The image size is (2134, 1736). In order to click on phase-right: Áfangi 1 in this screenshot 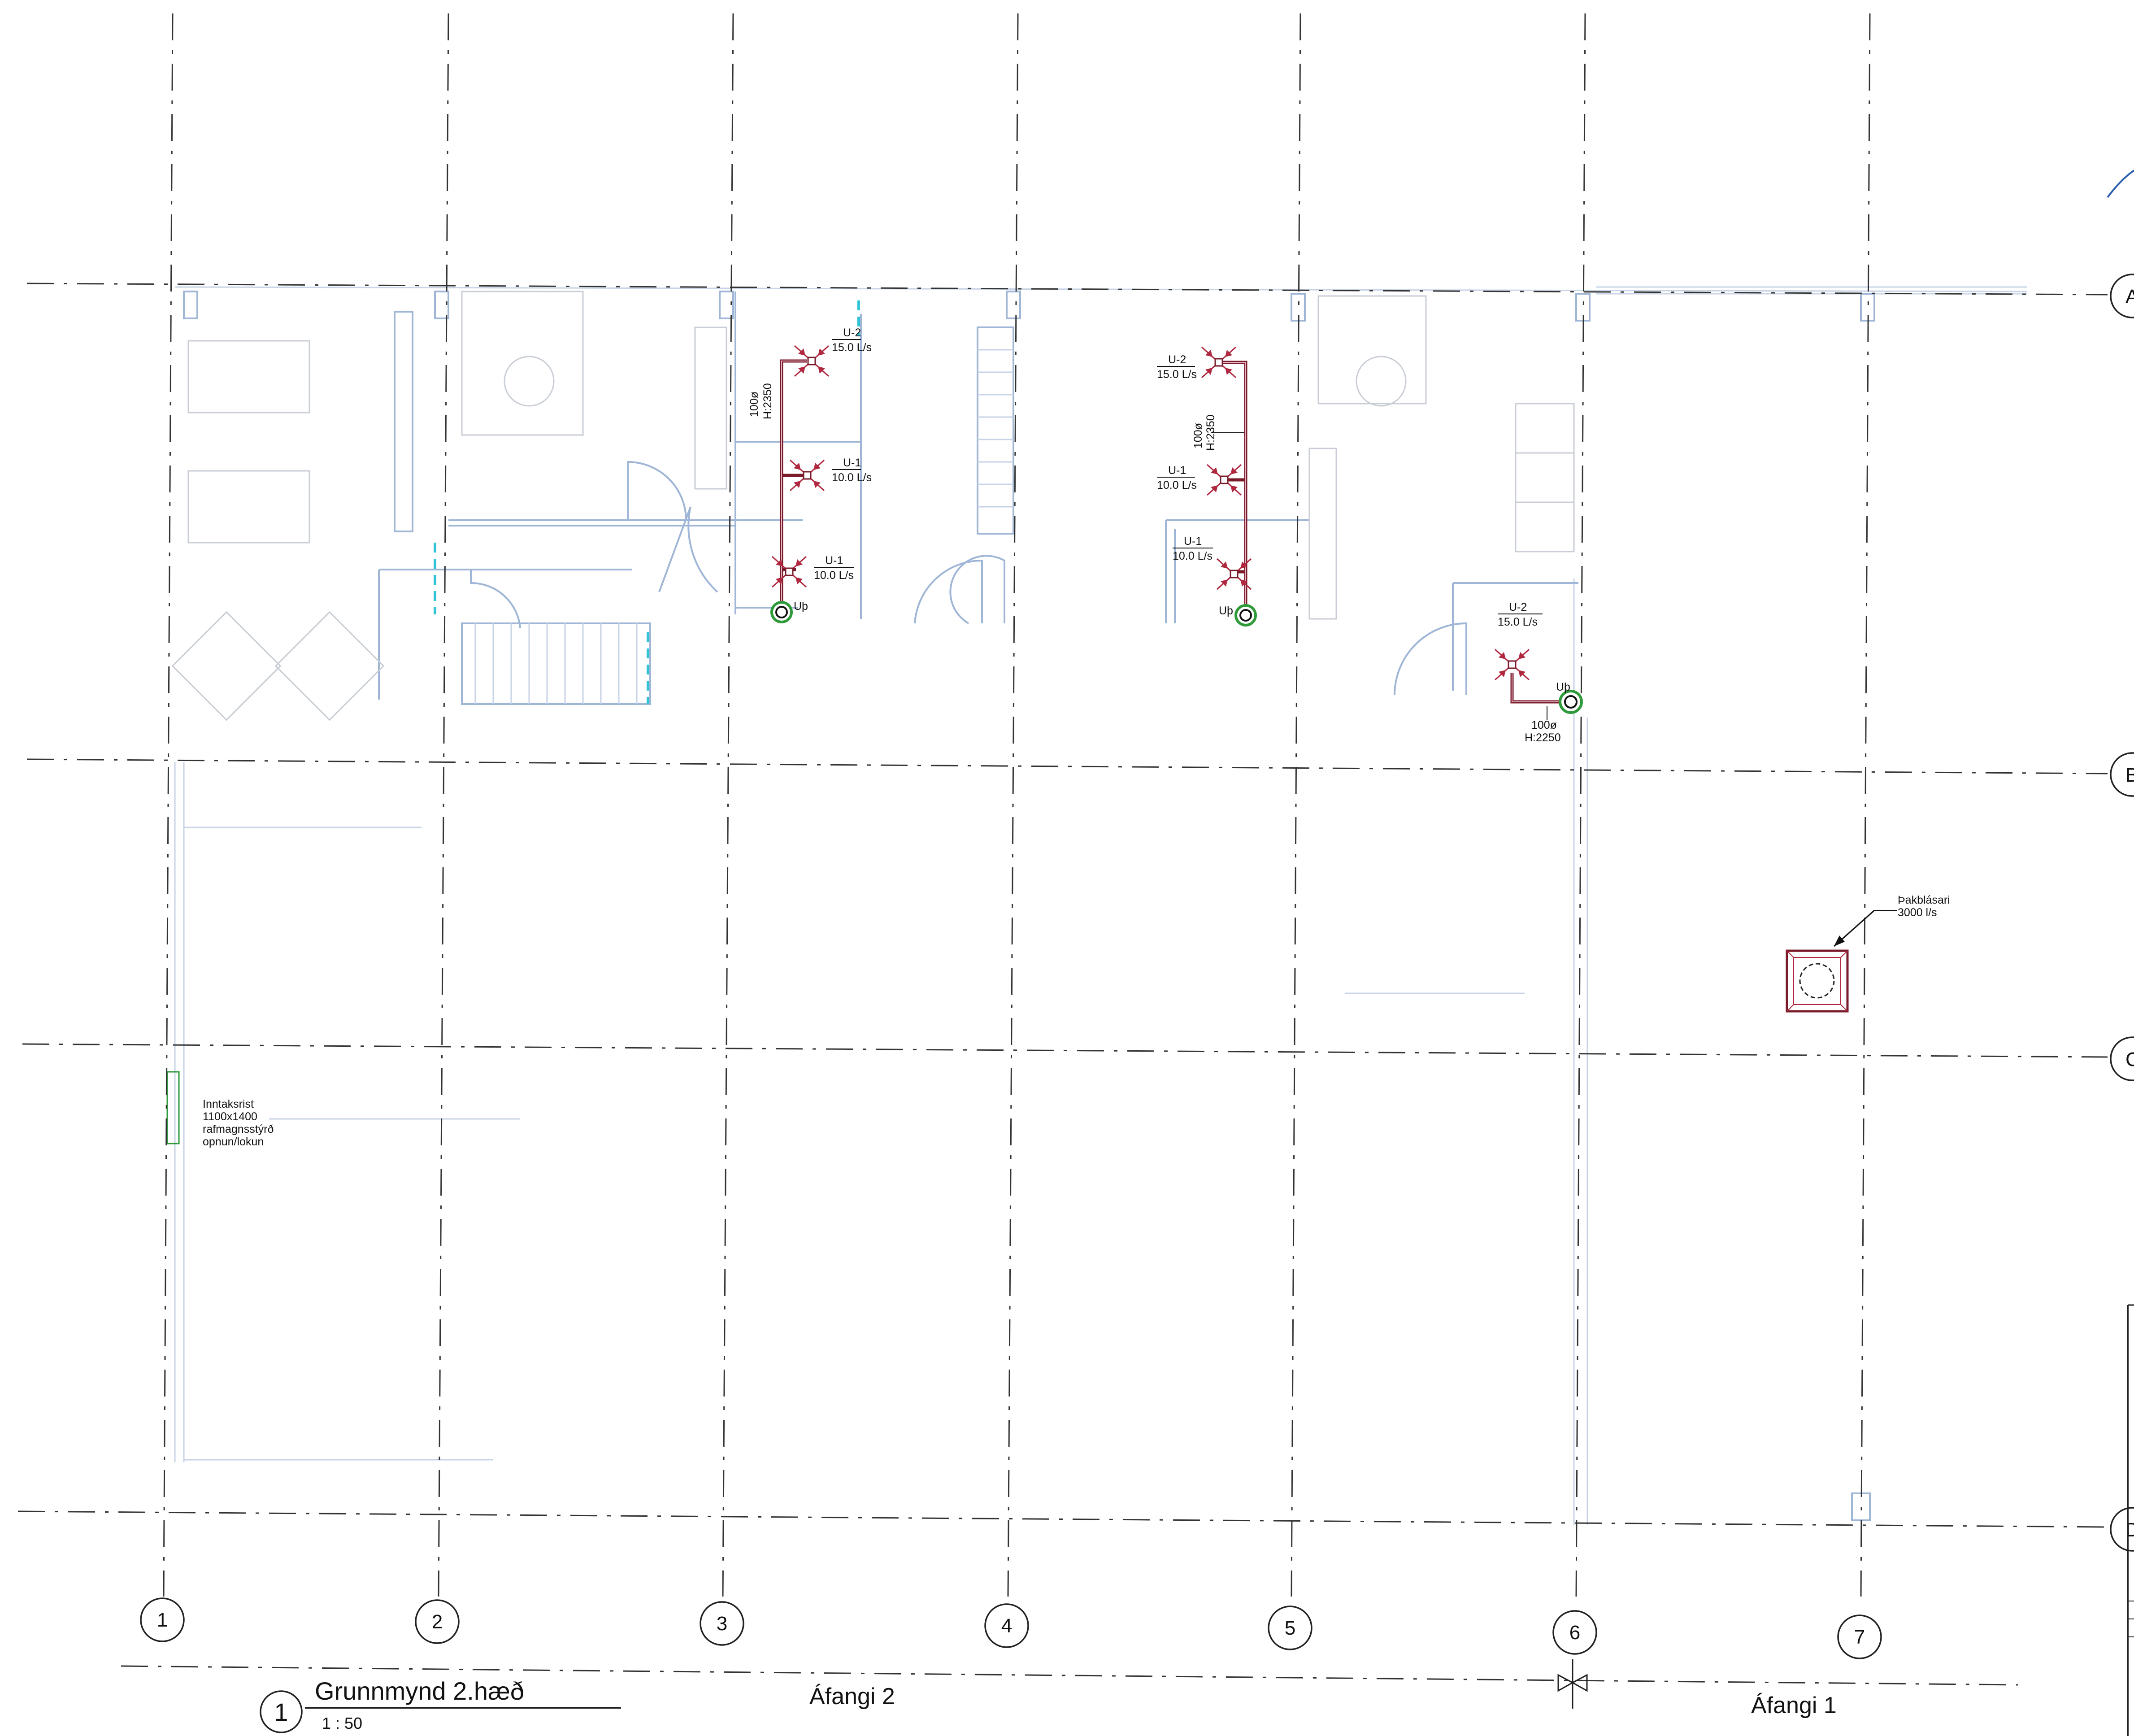, I will do `click(1794, 1705)`.